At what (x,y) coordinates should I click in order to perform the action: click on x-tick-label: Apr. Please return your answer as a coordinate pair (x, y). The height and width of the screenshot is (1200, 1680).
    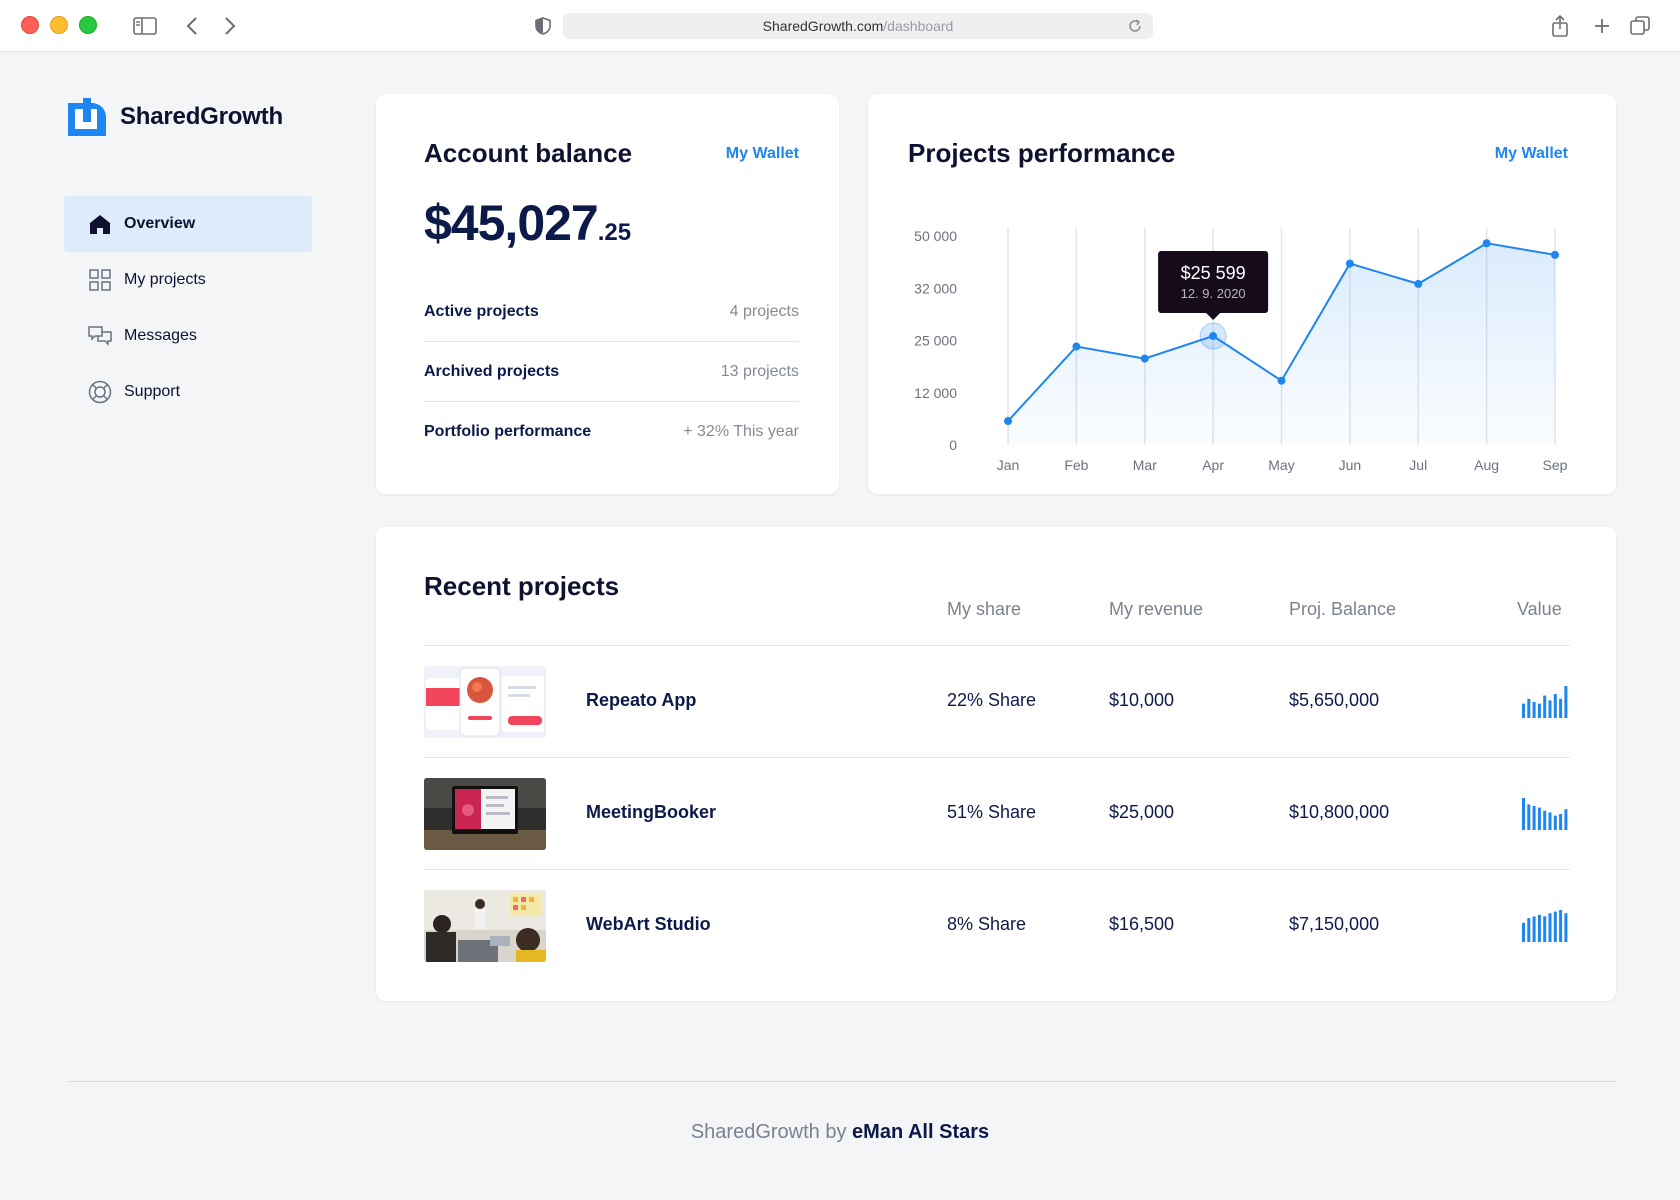
    Looking at the image, I should click on (1213, 465).